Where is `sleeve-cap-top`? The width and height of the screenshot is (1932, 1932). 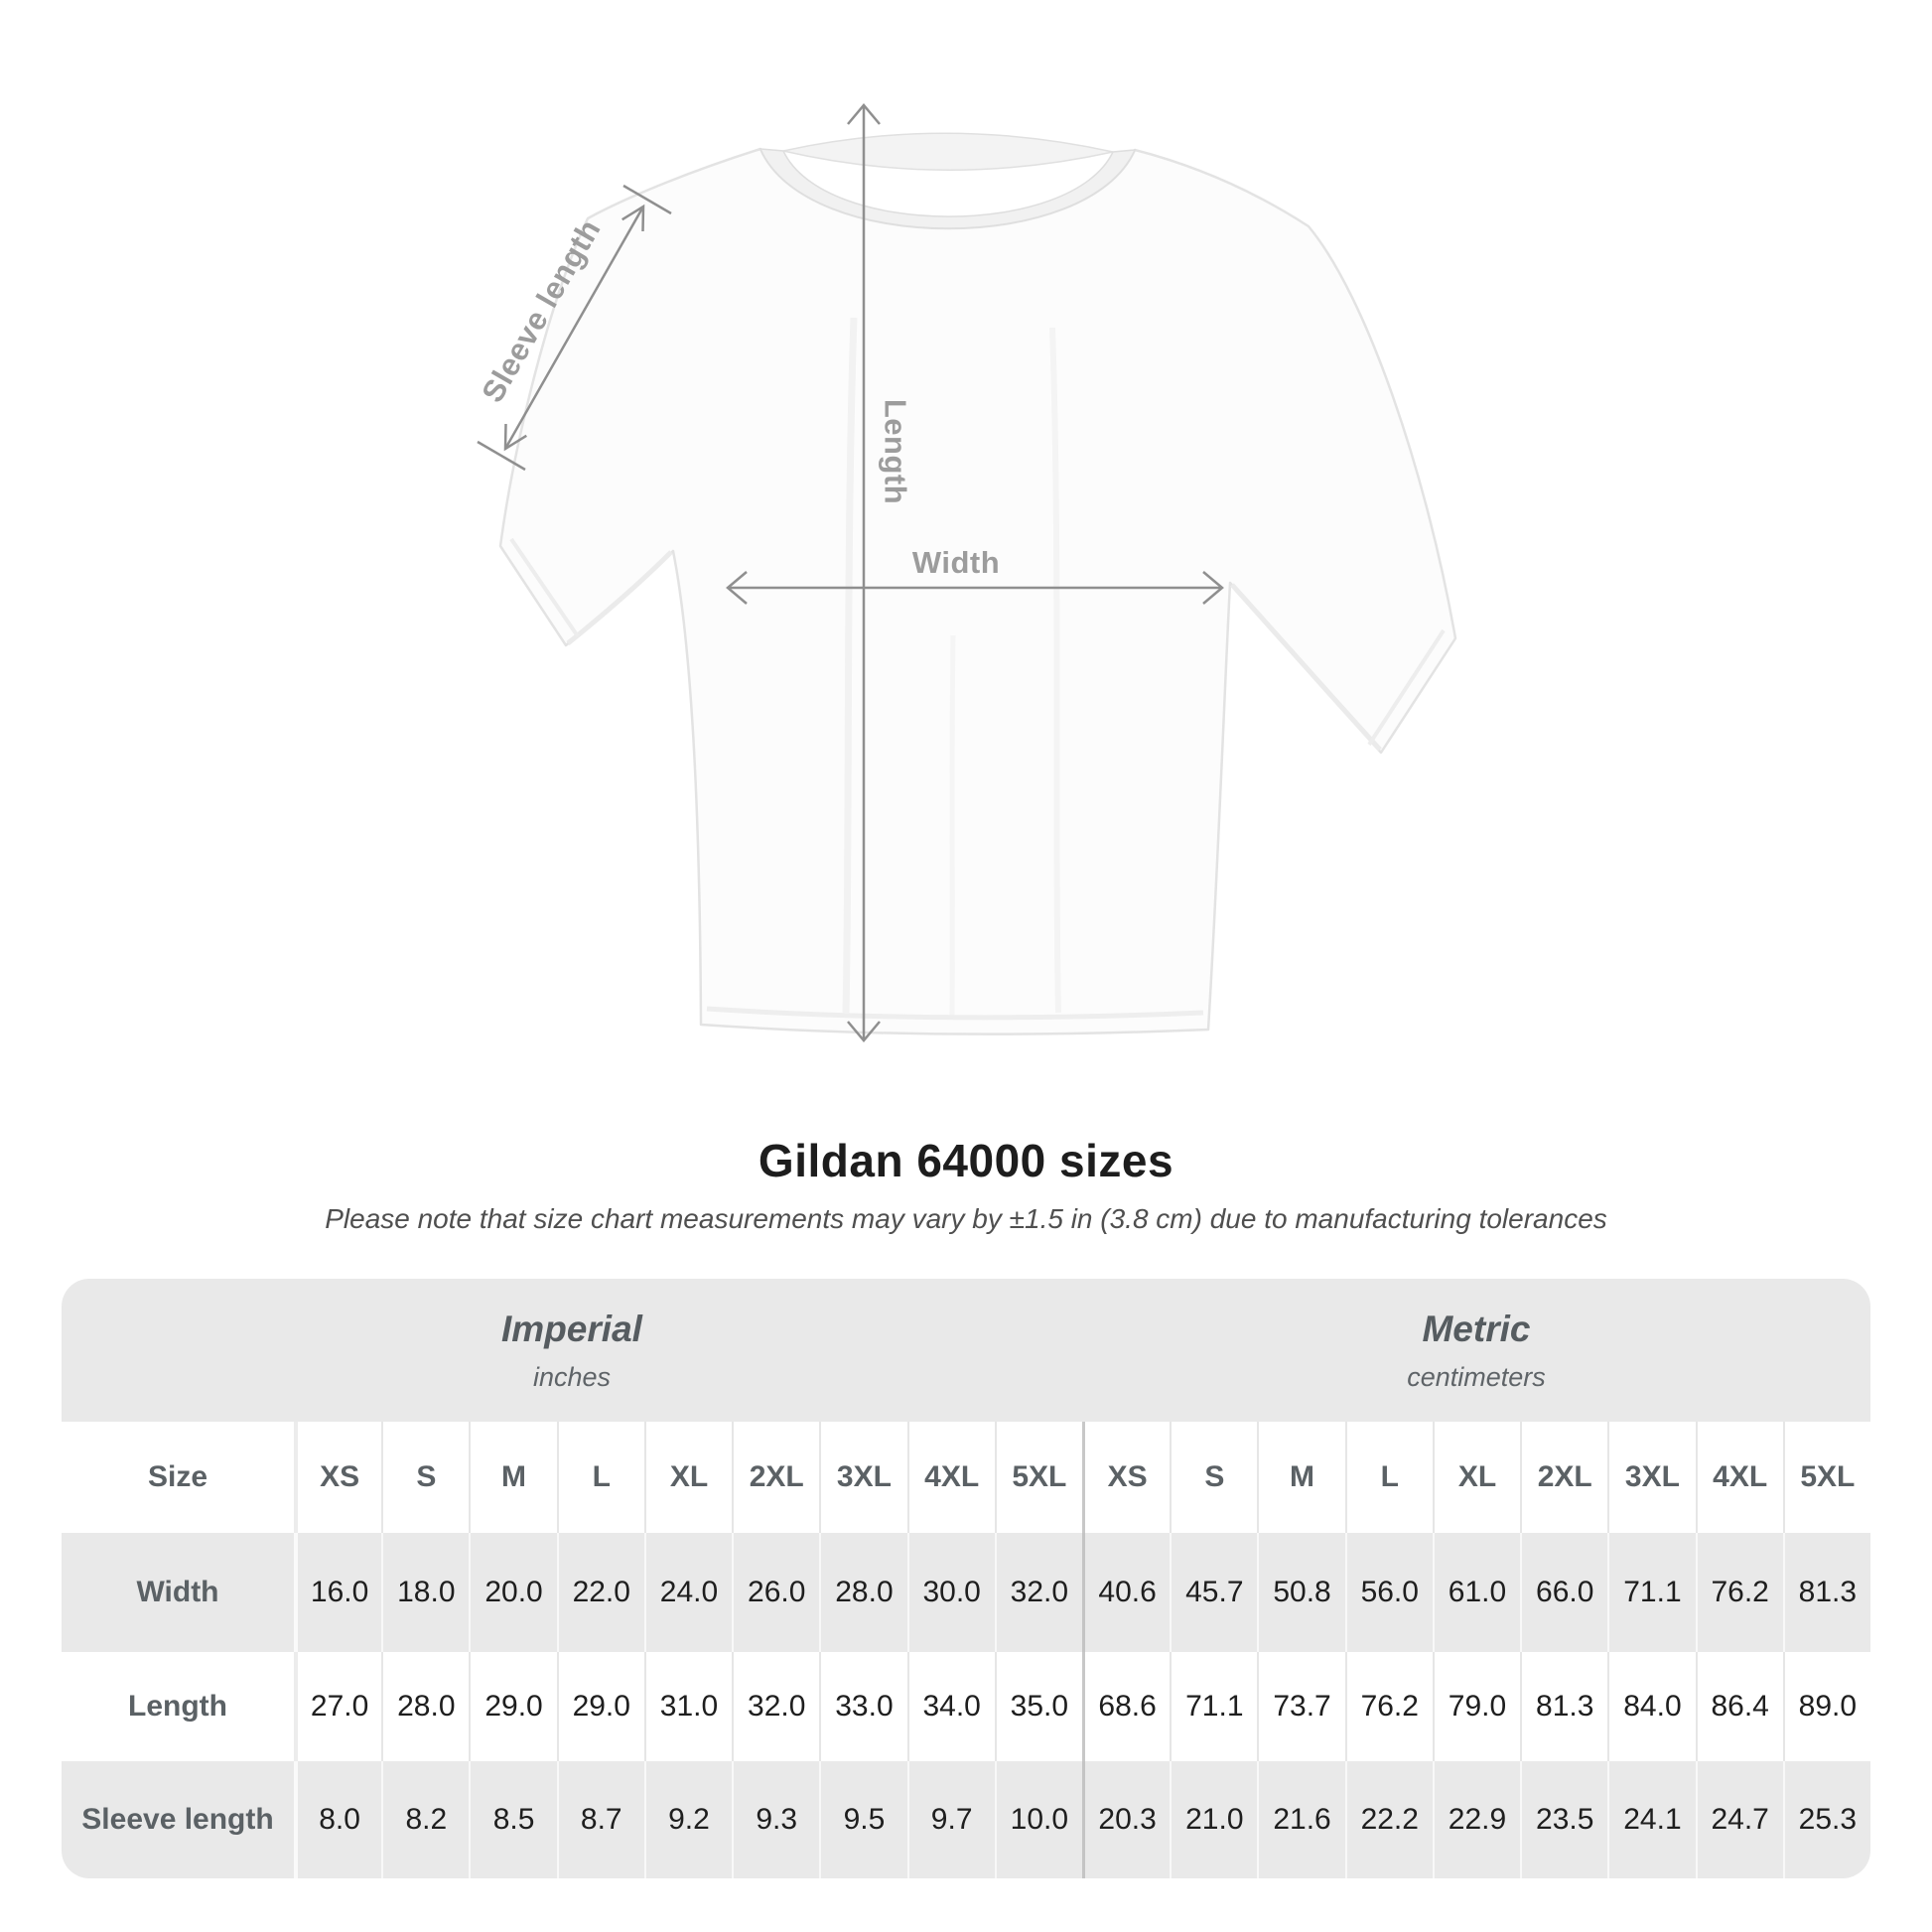
sleeve-cap-top is located at coordinates (647, 200).